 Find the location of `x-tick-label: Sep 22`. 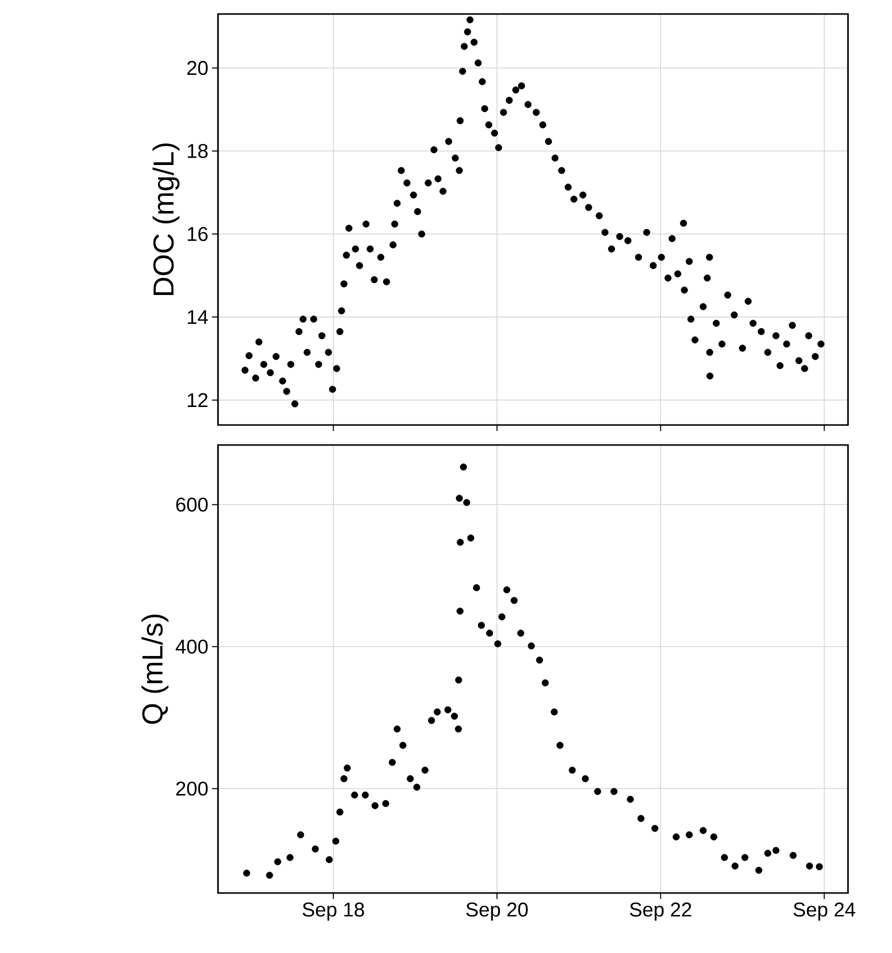

x-tick-label: Sep 22 is located at coordinates (661, 911).